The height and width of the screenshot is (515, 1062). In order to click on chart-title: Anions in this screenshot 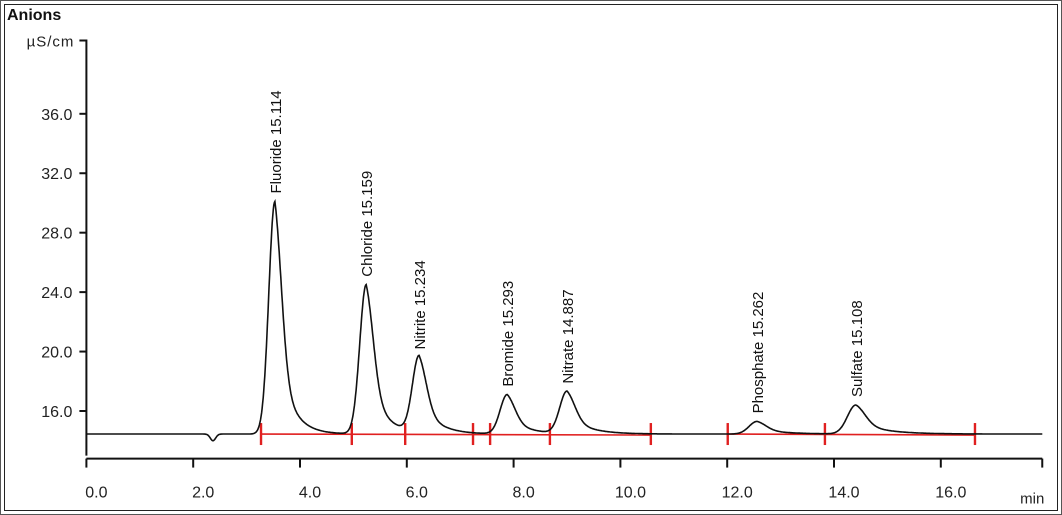, I will do `click(34, 15)`.